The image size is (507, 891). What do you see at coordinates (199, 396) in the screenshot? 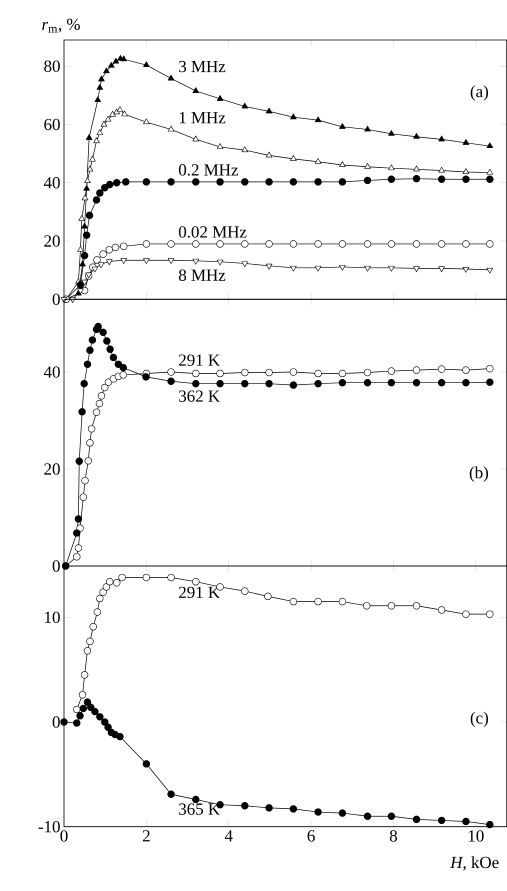
I see `series-label: 362 K` at bounding box center [199, 396].